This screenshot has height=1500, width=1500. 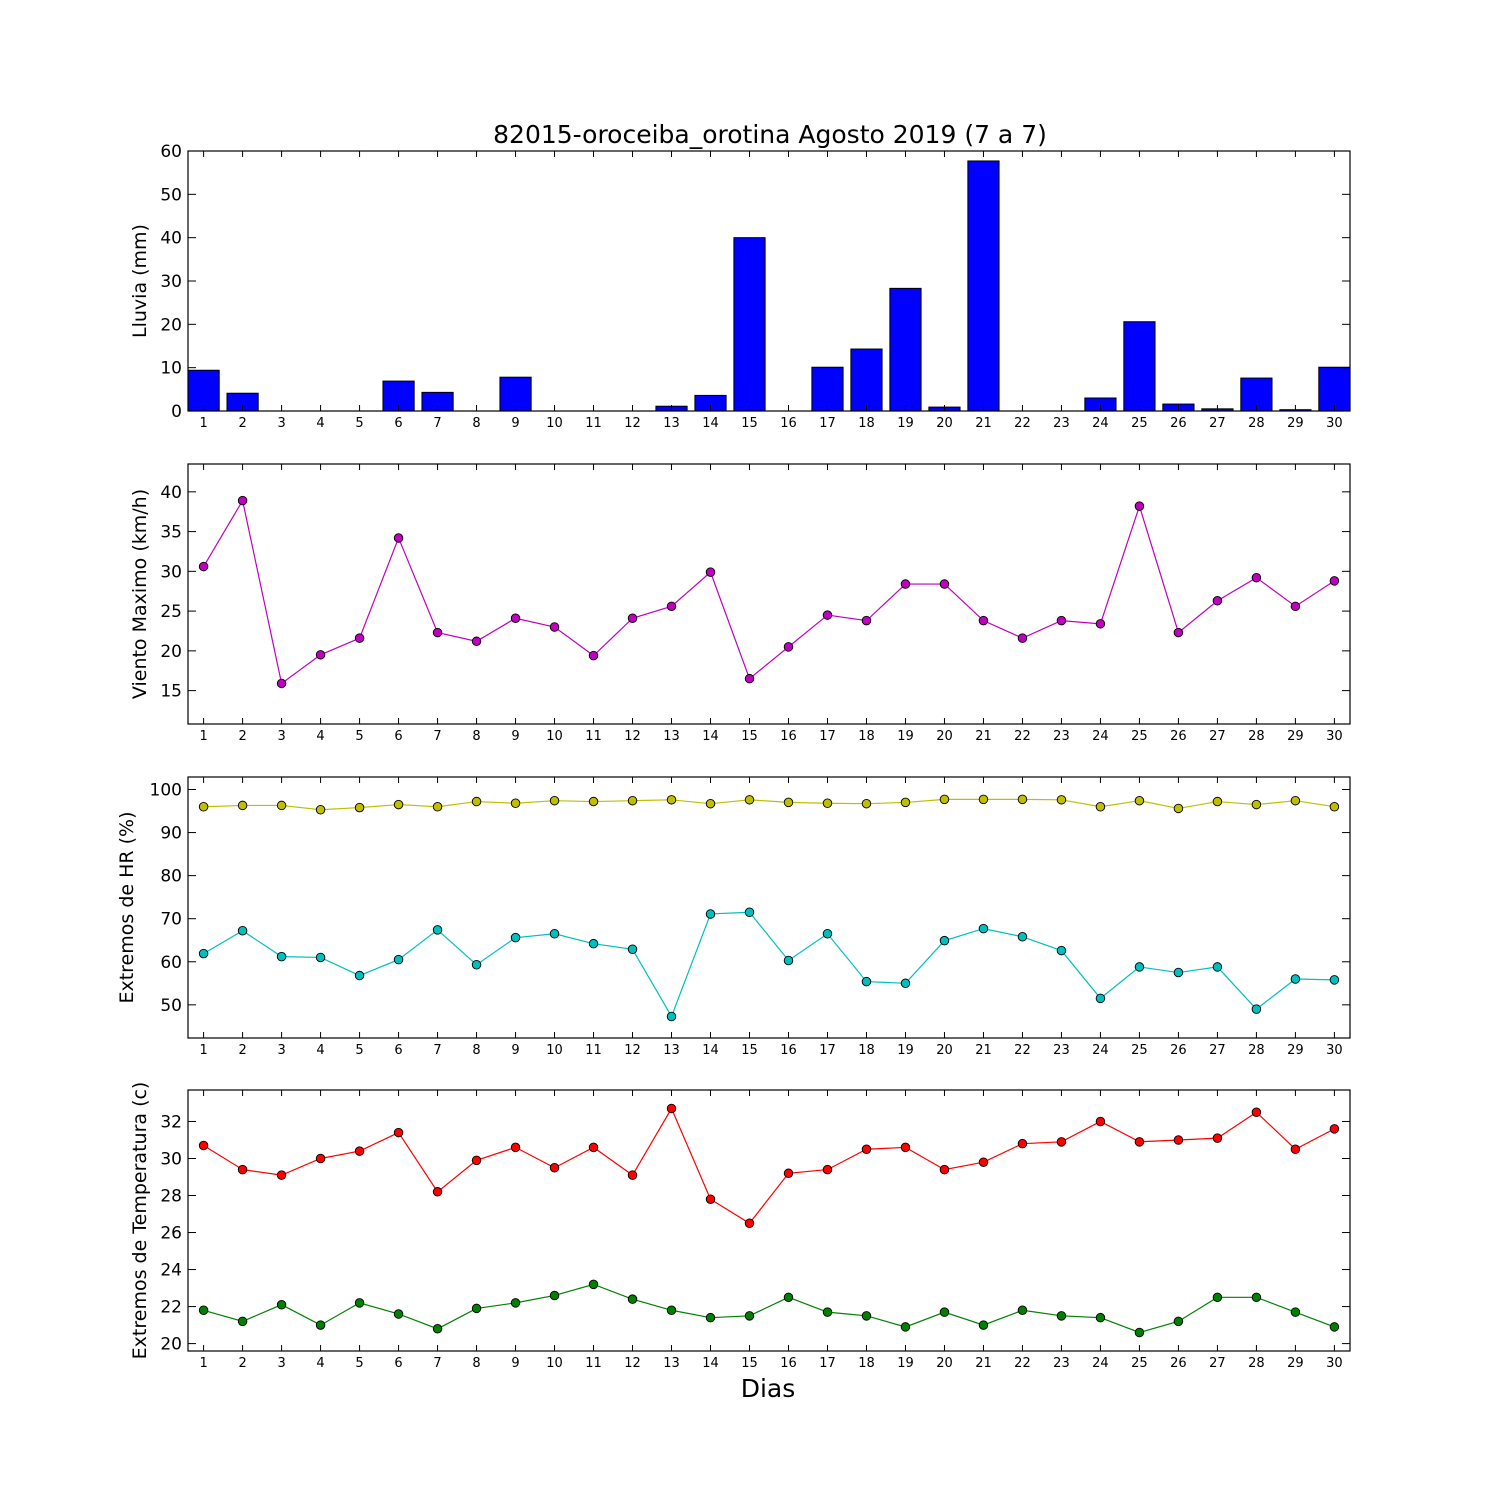 What do you see at coordinates (437, 1050) in the screenshot?
I see `humidity-x-tick-label: 7` at bounding box center [437, 1050].